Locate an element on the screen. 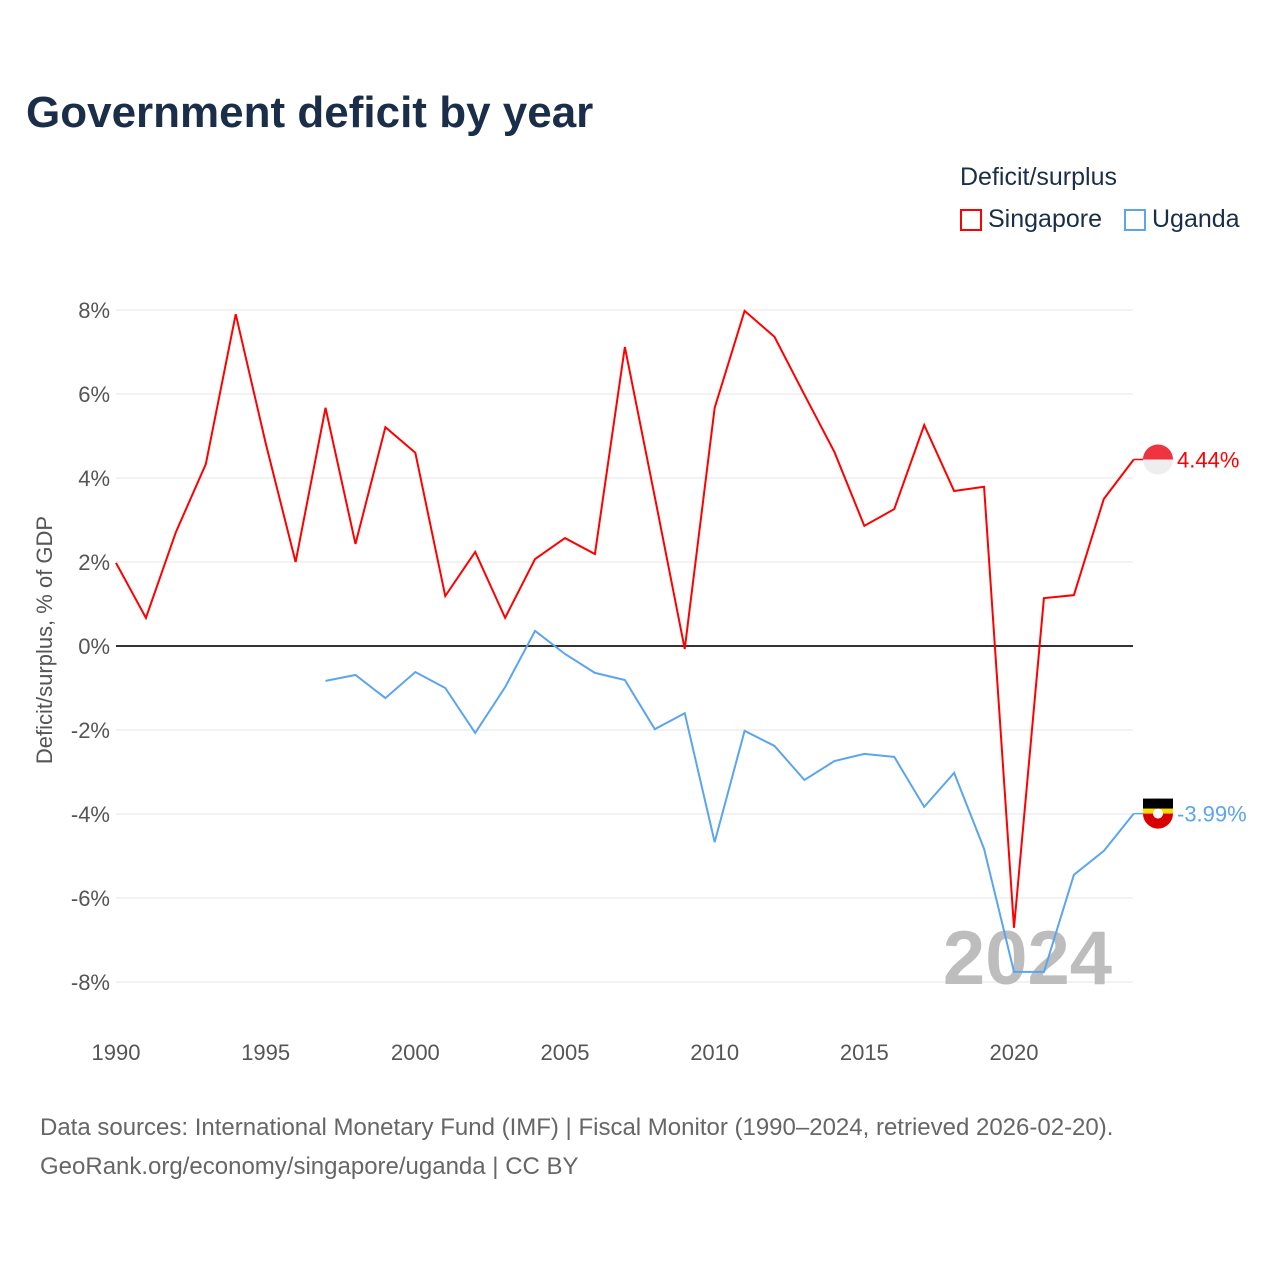 The width and height of the screenshot is (1280, 1280). x-tick-label: 2020 is located at coordinates (1014, 1052).